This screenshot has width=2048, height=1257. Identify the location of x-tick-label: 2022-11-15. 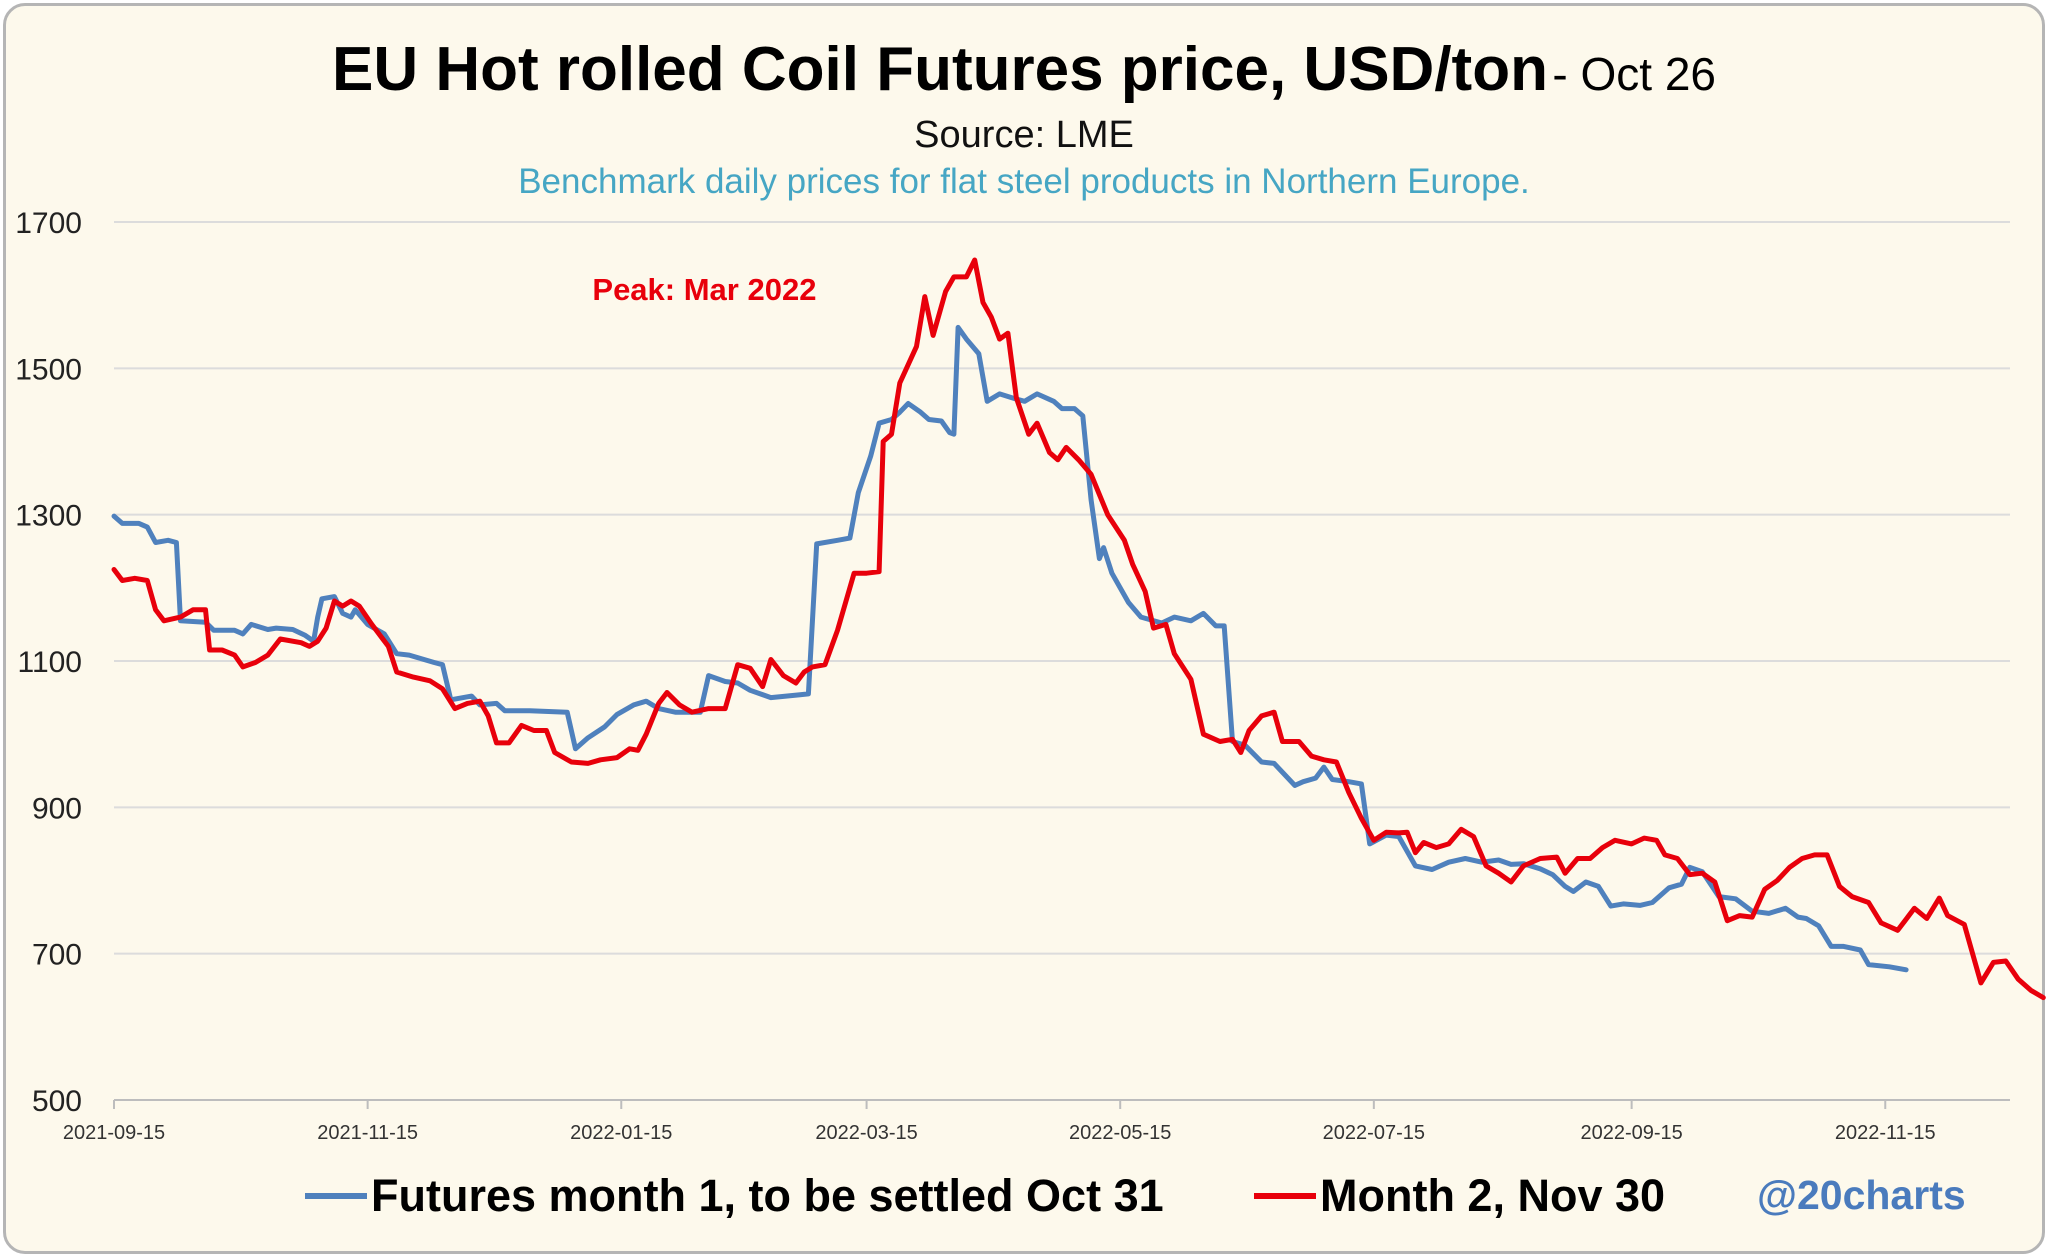
(1885, 1133).